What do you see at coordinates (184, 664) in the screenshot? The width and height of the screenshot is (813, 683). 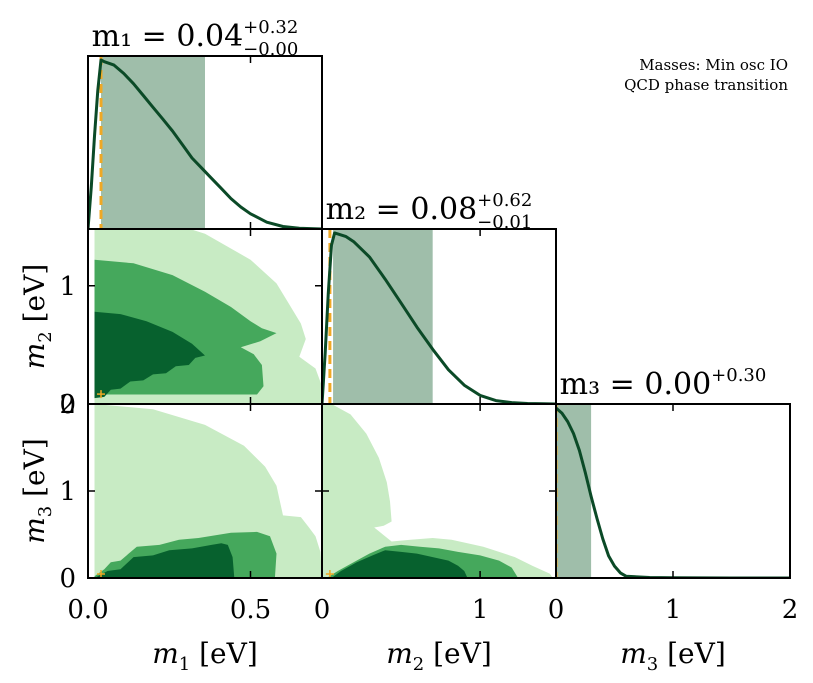 I see `axis-label-subscript: 1` at bounding box center [184, 664].